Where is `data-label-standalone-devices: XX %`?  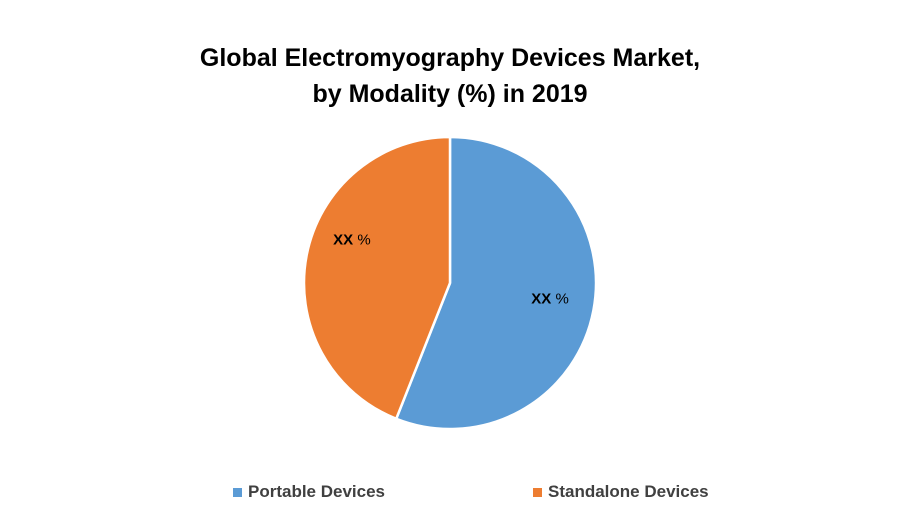
data-label-standalone-devices: XX % is located at coordinates (352, 240).